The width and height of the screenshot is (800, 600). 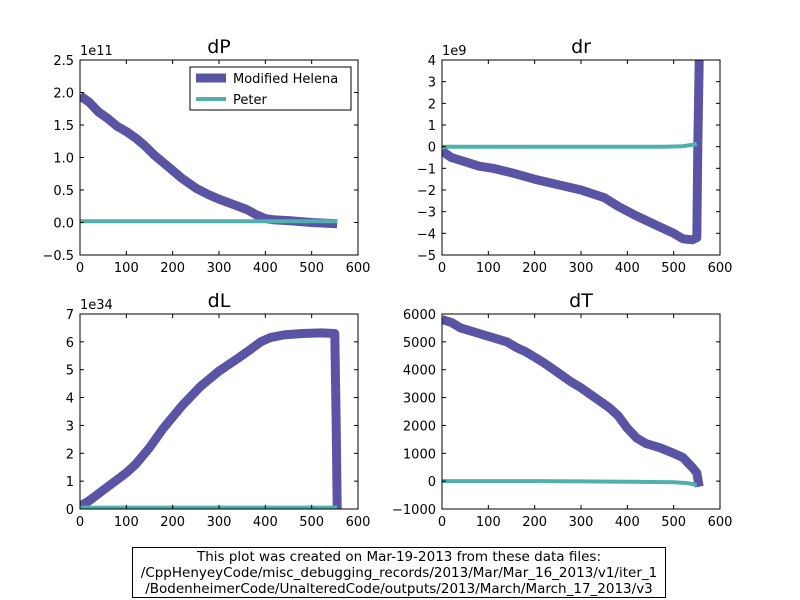 I want to click on y-tick-label: 1.0, so click(x=63, y=159).